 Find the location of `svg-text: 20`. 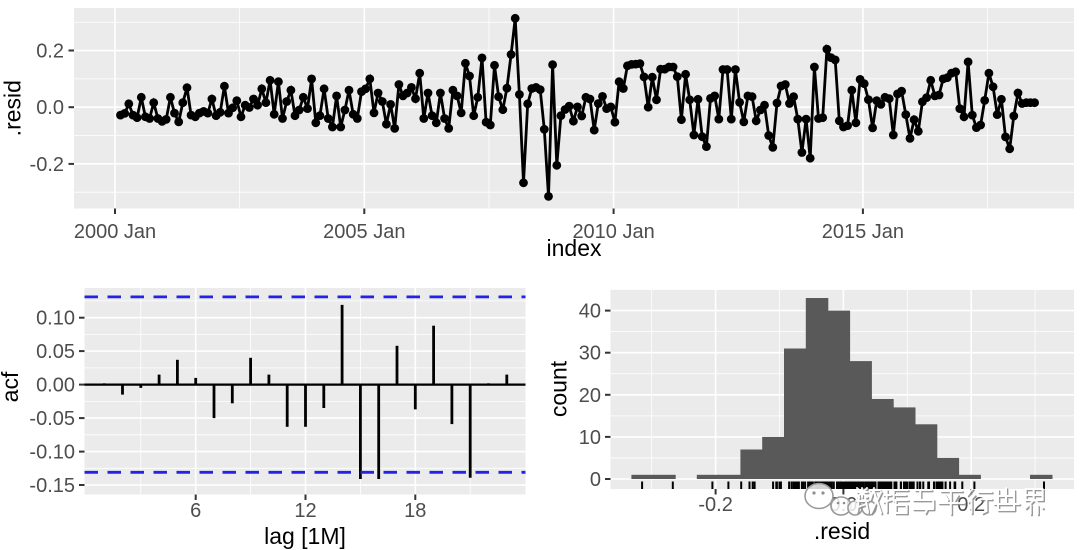

svg-text: 20 is located at coordinates (590, 396).